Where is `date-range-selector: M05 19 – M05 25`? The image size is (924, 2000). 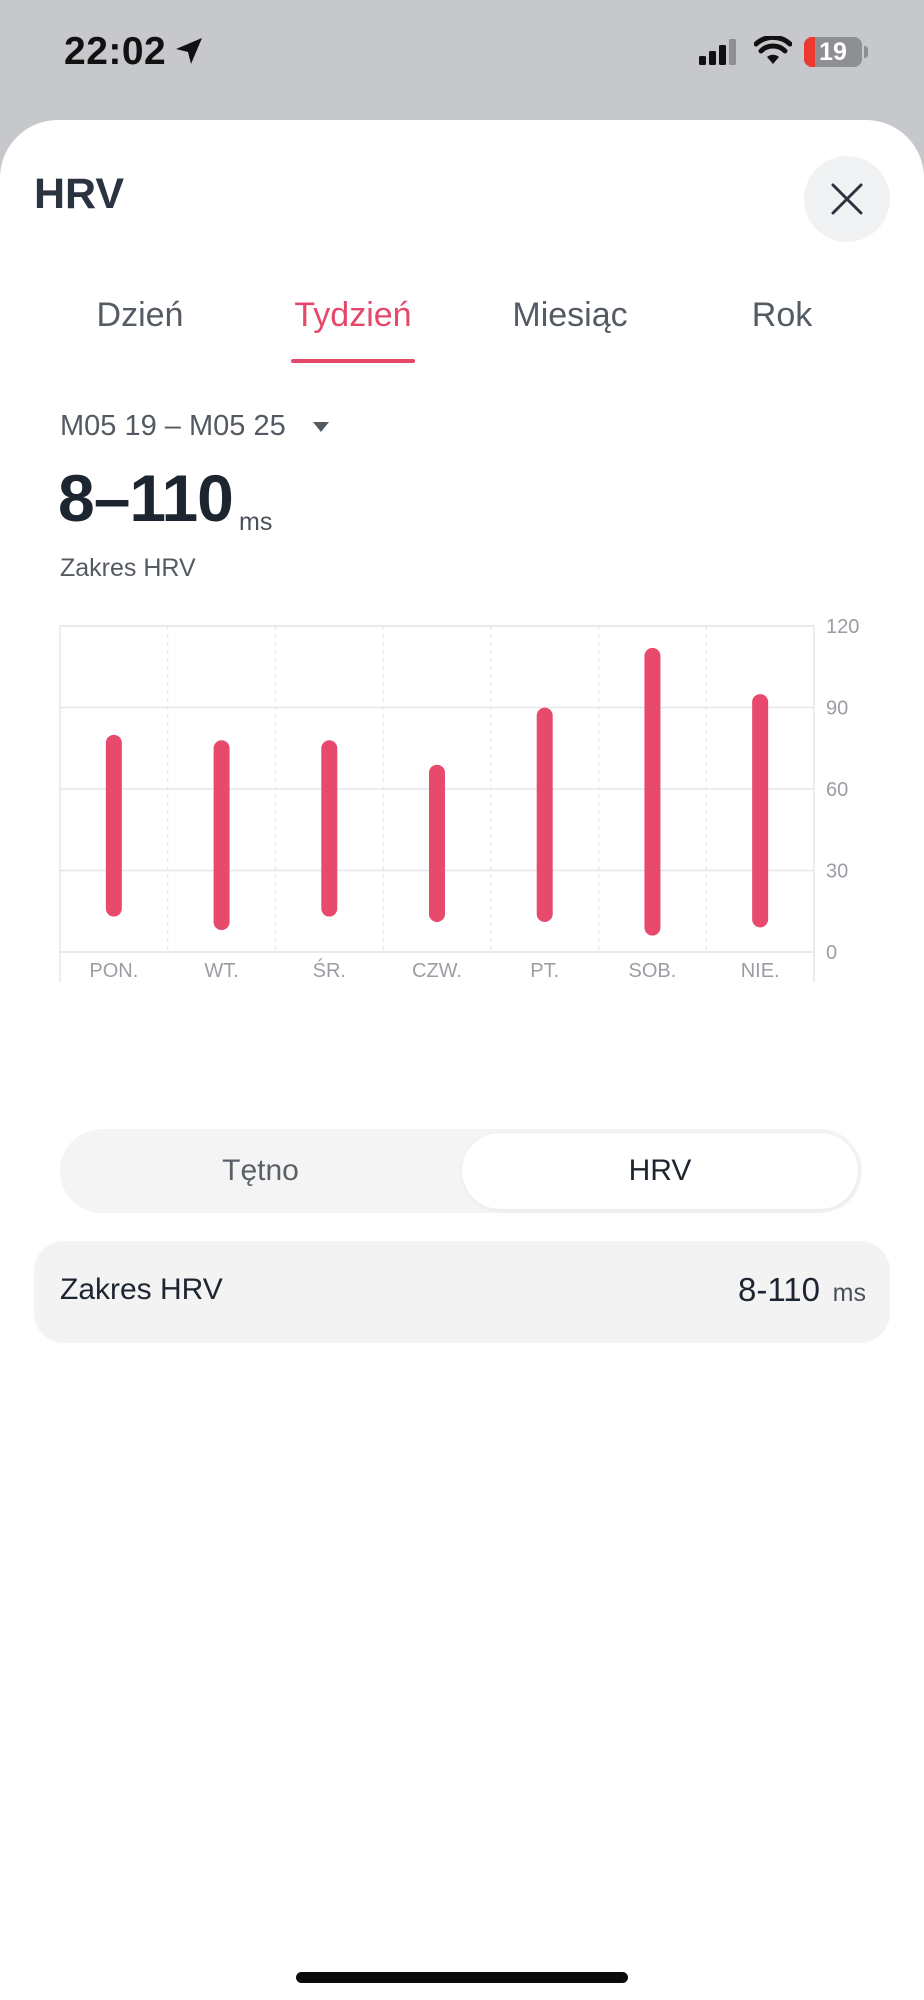
date-range-selector: M05 19 – M05 25 is located at coordinates (173, 426).